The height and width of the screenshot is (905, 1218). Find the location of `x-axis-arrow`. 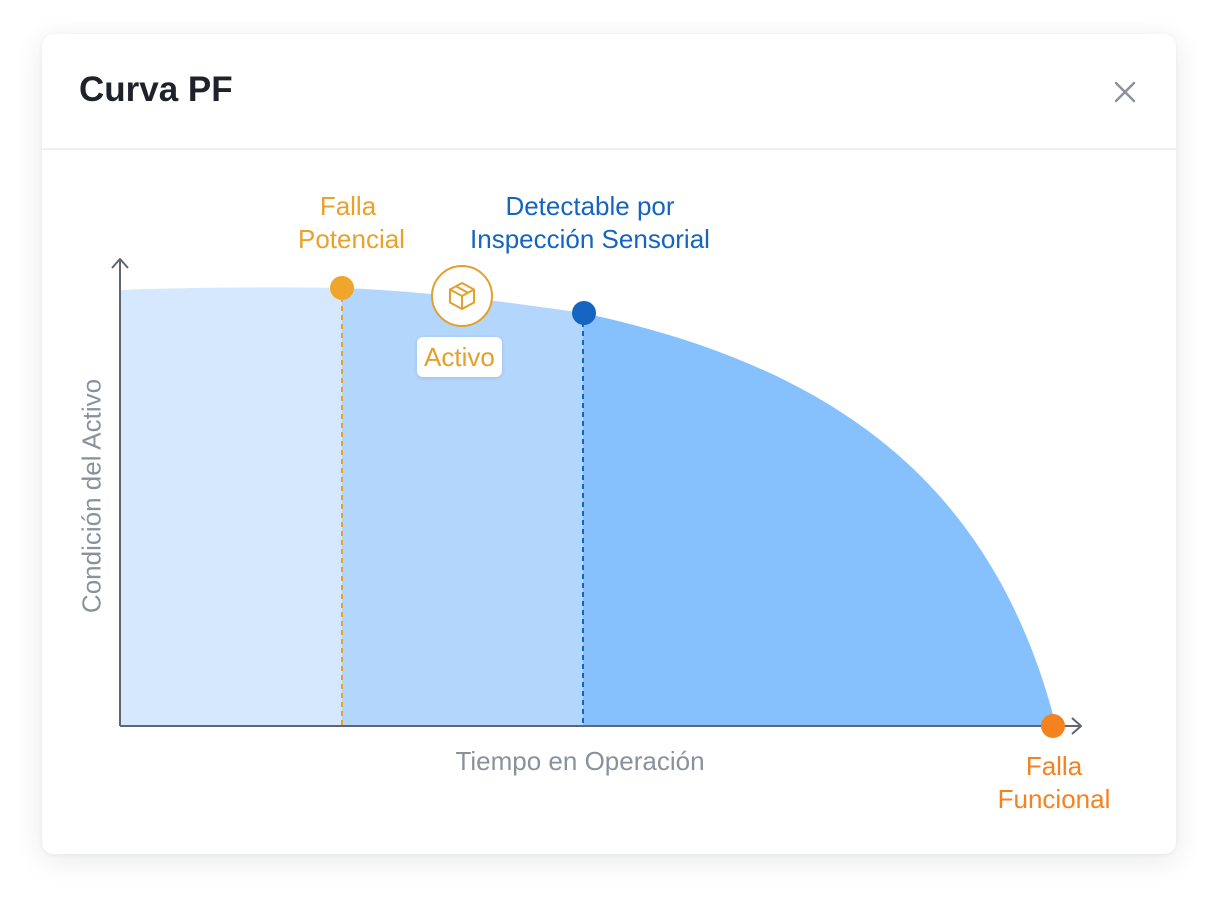

x-axis-arrow is located at coordinates (1076, 726).